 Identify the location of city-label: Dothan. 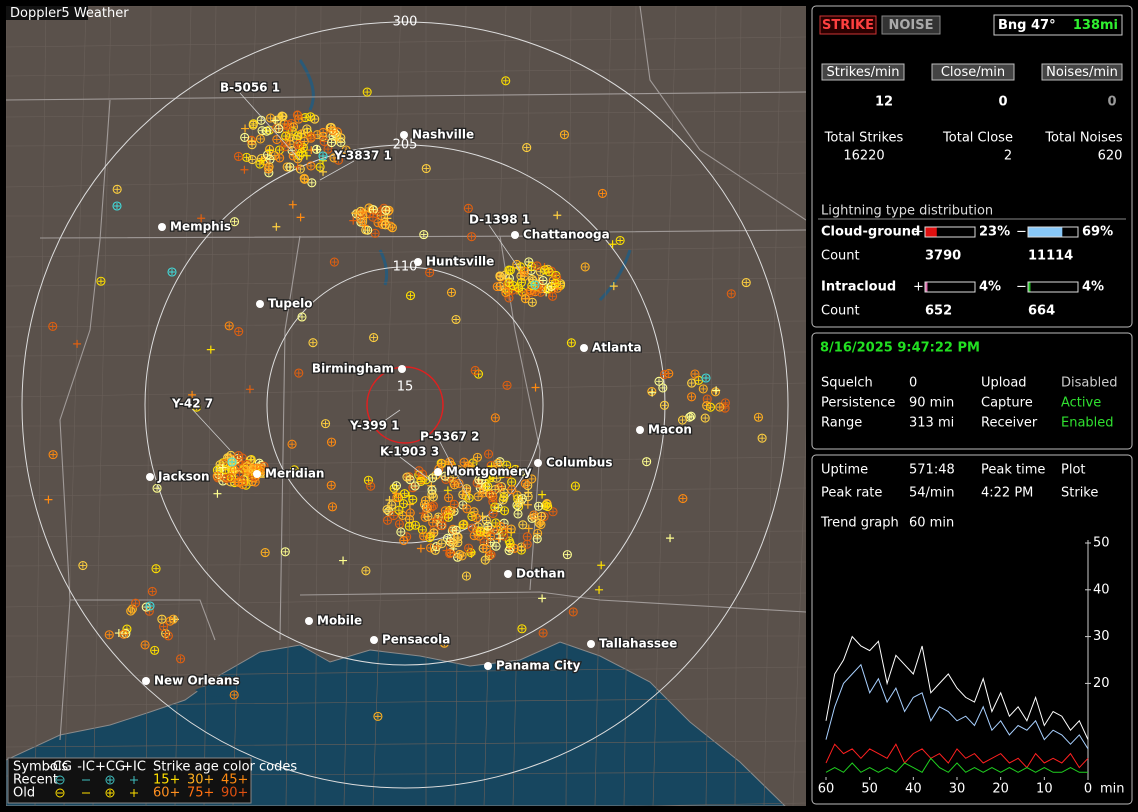
(540, 574).